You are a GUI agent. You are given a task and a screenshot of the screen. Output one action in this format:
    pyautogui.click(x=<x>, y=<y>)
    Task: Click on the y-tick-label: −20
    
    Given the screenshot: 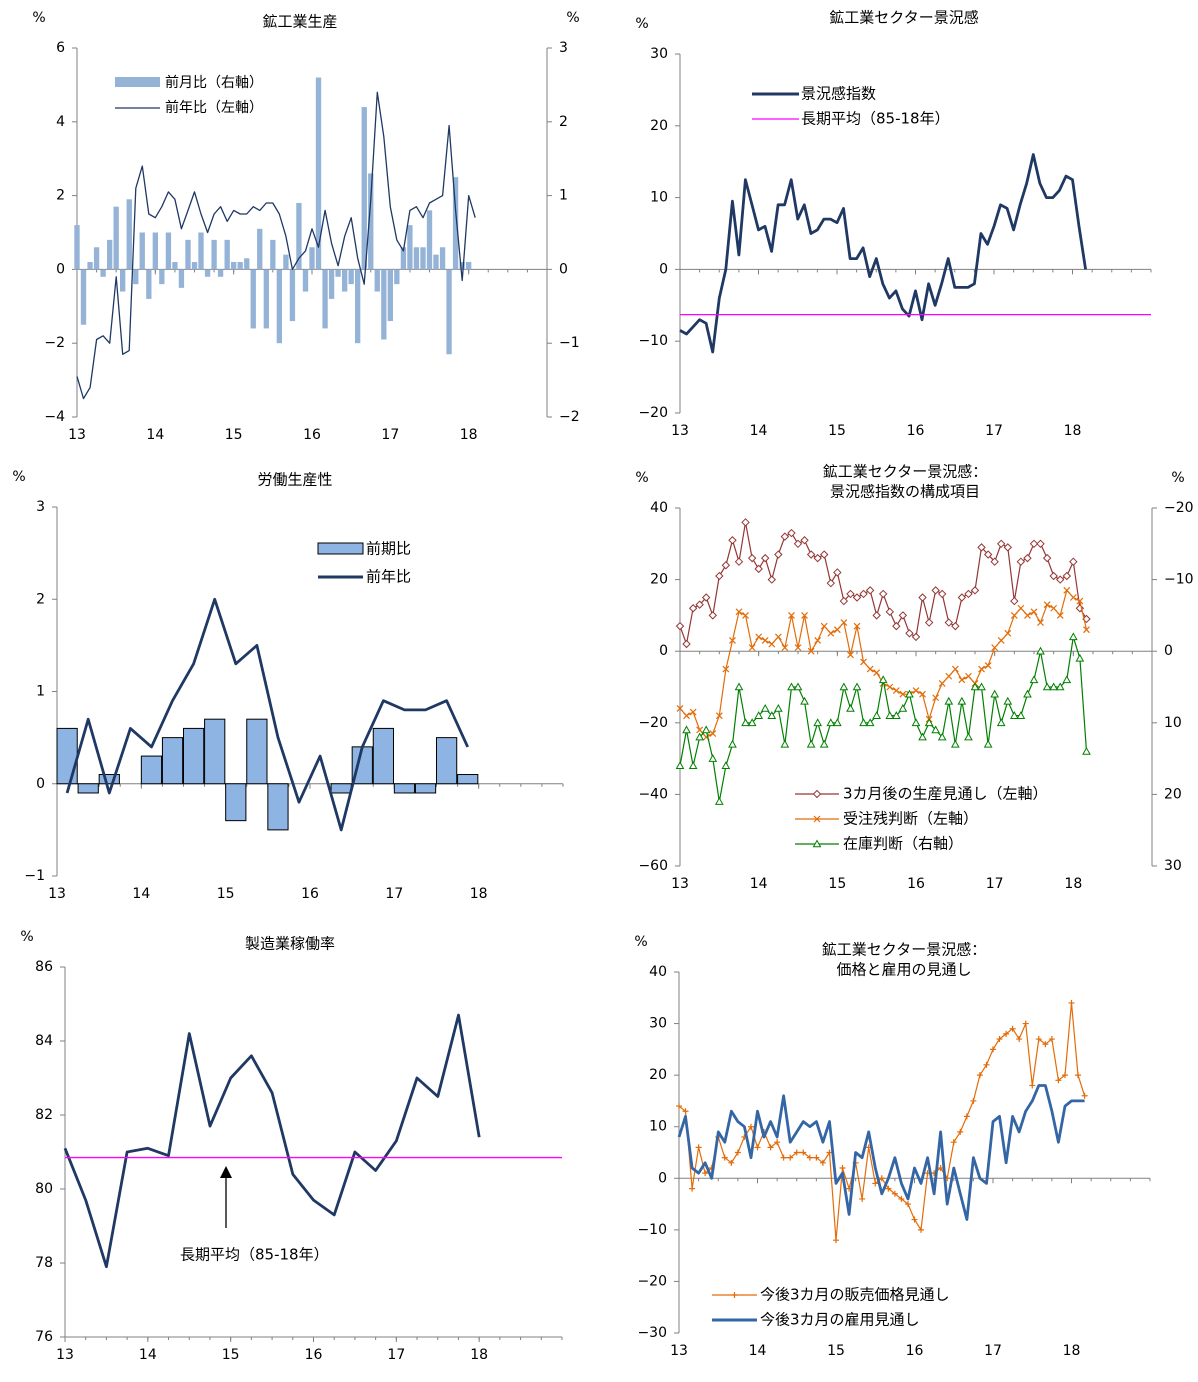 What is the action you would take?
    pyautogui.click(x=653, y=413)
    